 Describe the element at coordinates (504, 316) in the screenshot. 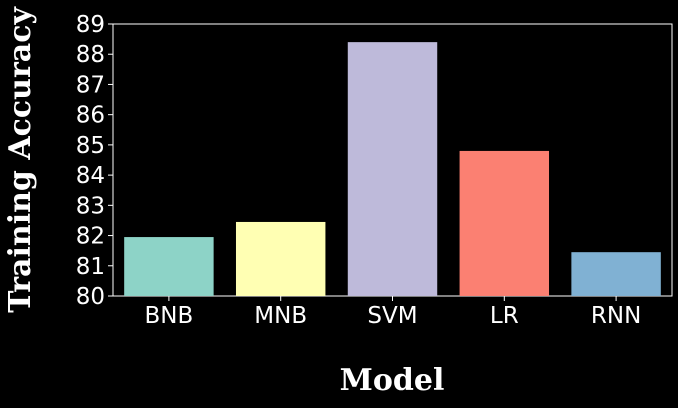

I see `x-tick-label-lr: LR` at that location.